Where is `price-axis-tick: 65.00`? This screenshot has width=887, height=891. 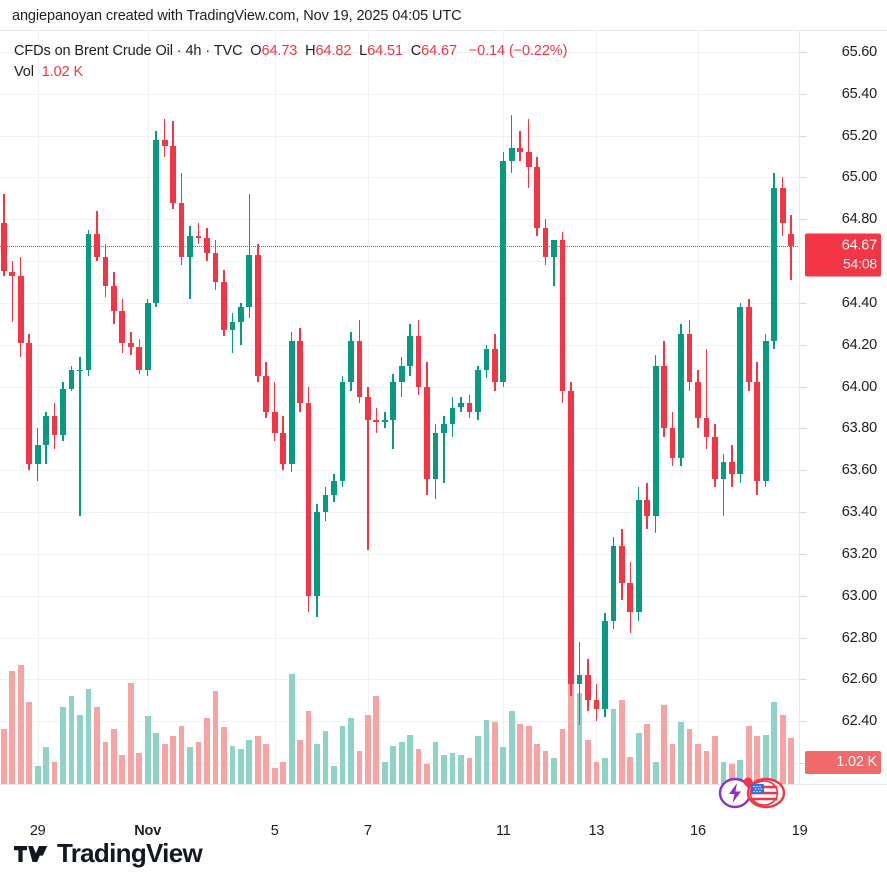
price-axis-tick: 65.00 is located at coordinates (859, 177).